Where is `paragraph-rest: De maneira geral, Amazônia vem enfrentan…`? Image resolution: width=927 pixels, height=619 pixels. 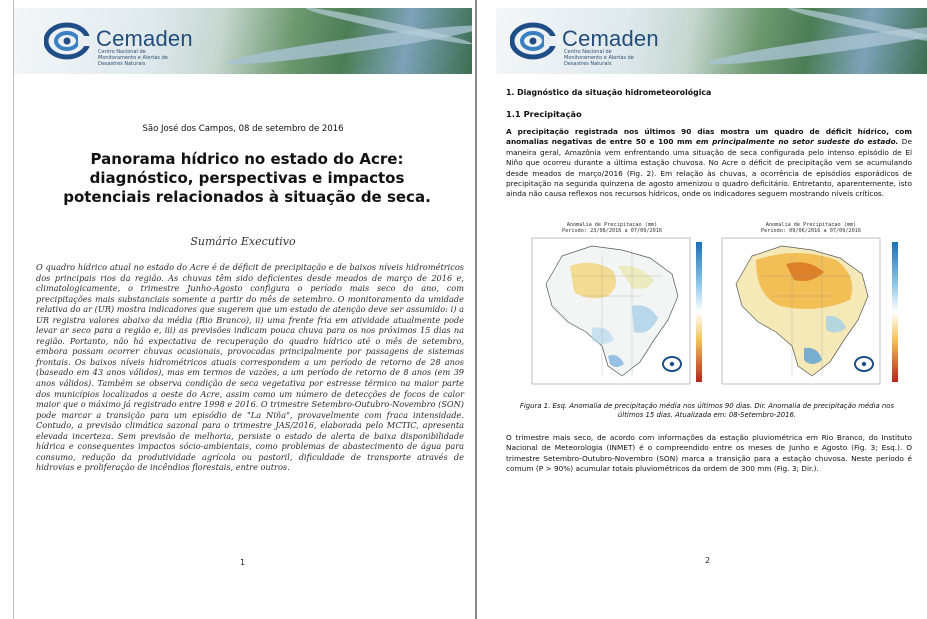
paragraph-rest: De maneira geral, Amazônia vem enfrentan… is located at coordinates (709, 168).